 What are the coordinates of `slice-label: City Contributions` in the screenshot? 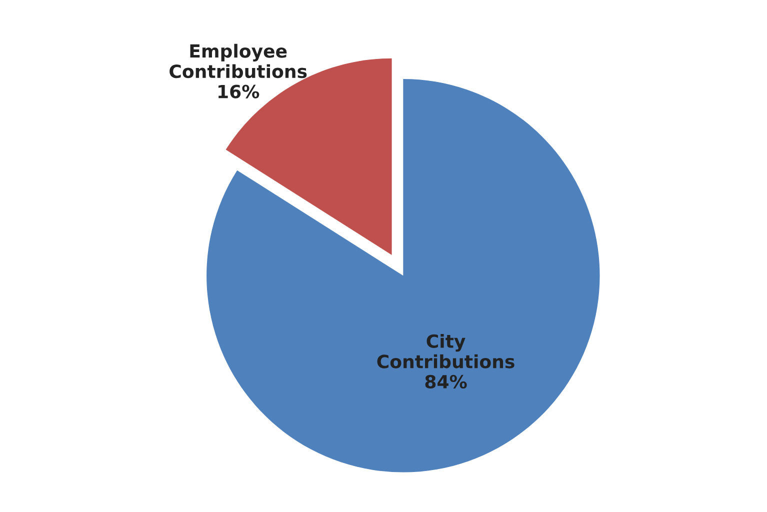 It's located at (445, 351).